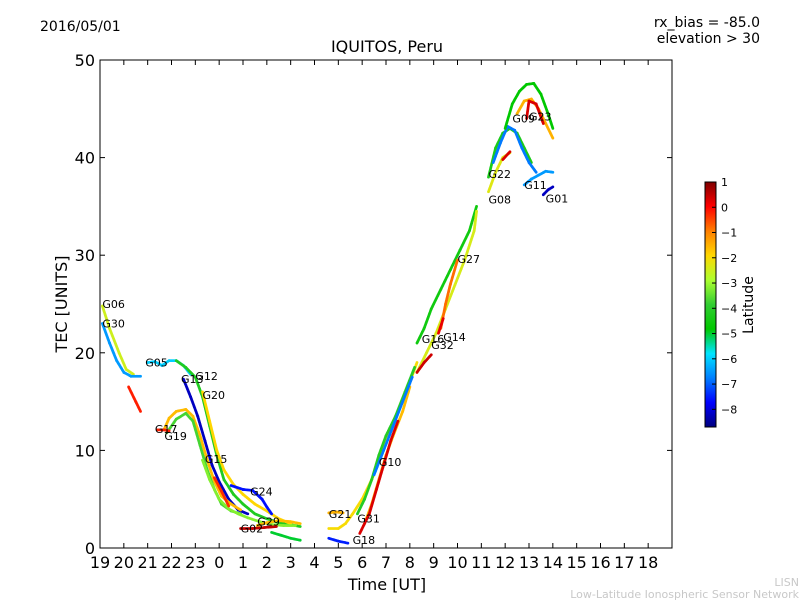 The height and width of the screenshot is (600, 800). What do you see at coordinates (368, 519) in the screenshot?
I see `satellite-label: G31` at bounding box center [368, 519].